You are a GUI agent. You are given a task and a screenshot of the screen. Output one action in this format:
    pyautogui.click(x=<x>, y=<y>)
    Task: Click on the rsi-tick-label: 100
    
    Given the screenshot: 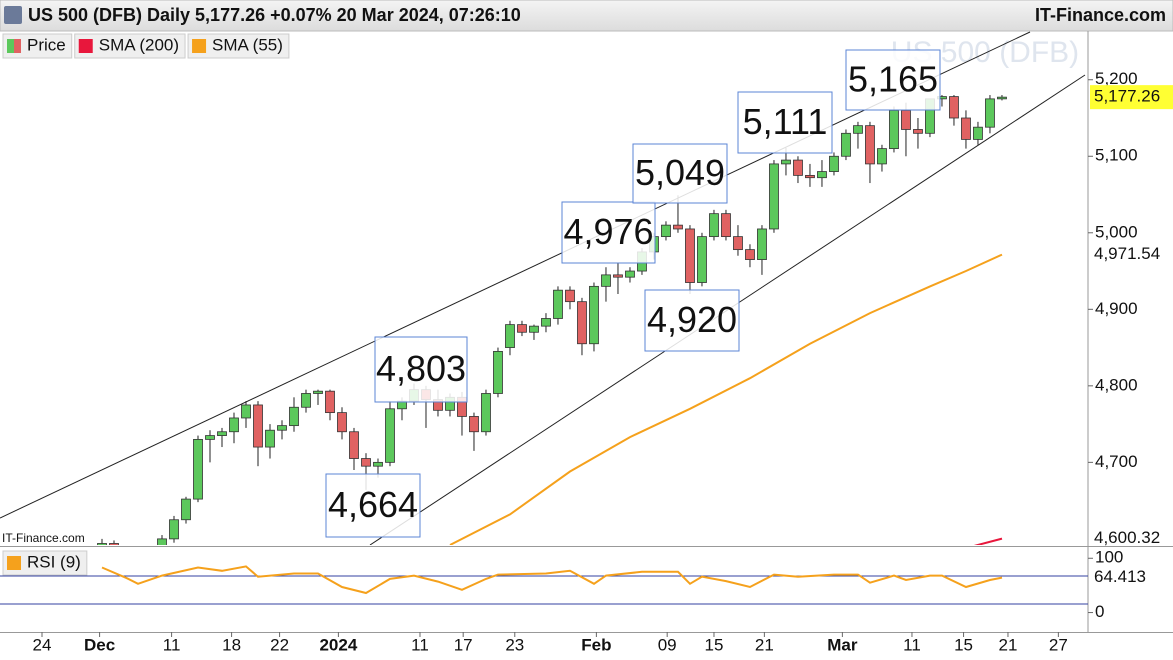 What is the action you would take?
    pyautogui.click(x=1109, y=557)
    